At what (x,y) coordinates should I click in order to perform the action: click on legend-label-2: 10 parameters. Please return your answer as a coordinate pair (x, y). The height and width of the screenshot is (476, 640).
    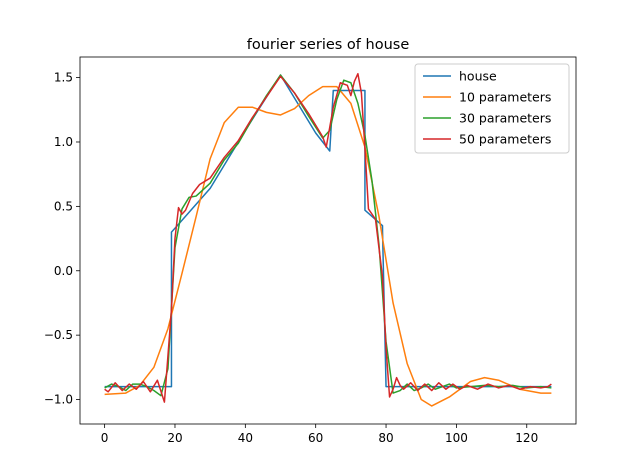
    Looking at the image, I should click on (505, 97).